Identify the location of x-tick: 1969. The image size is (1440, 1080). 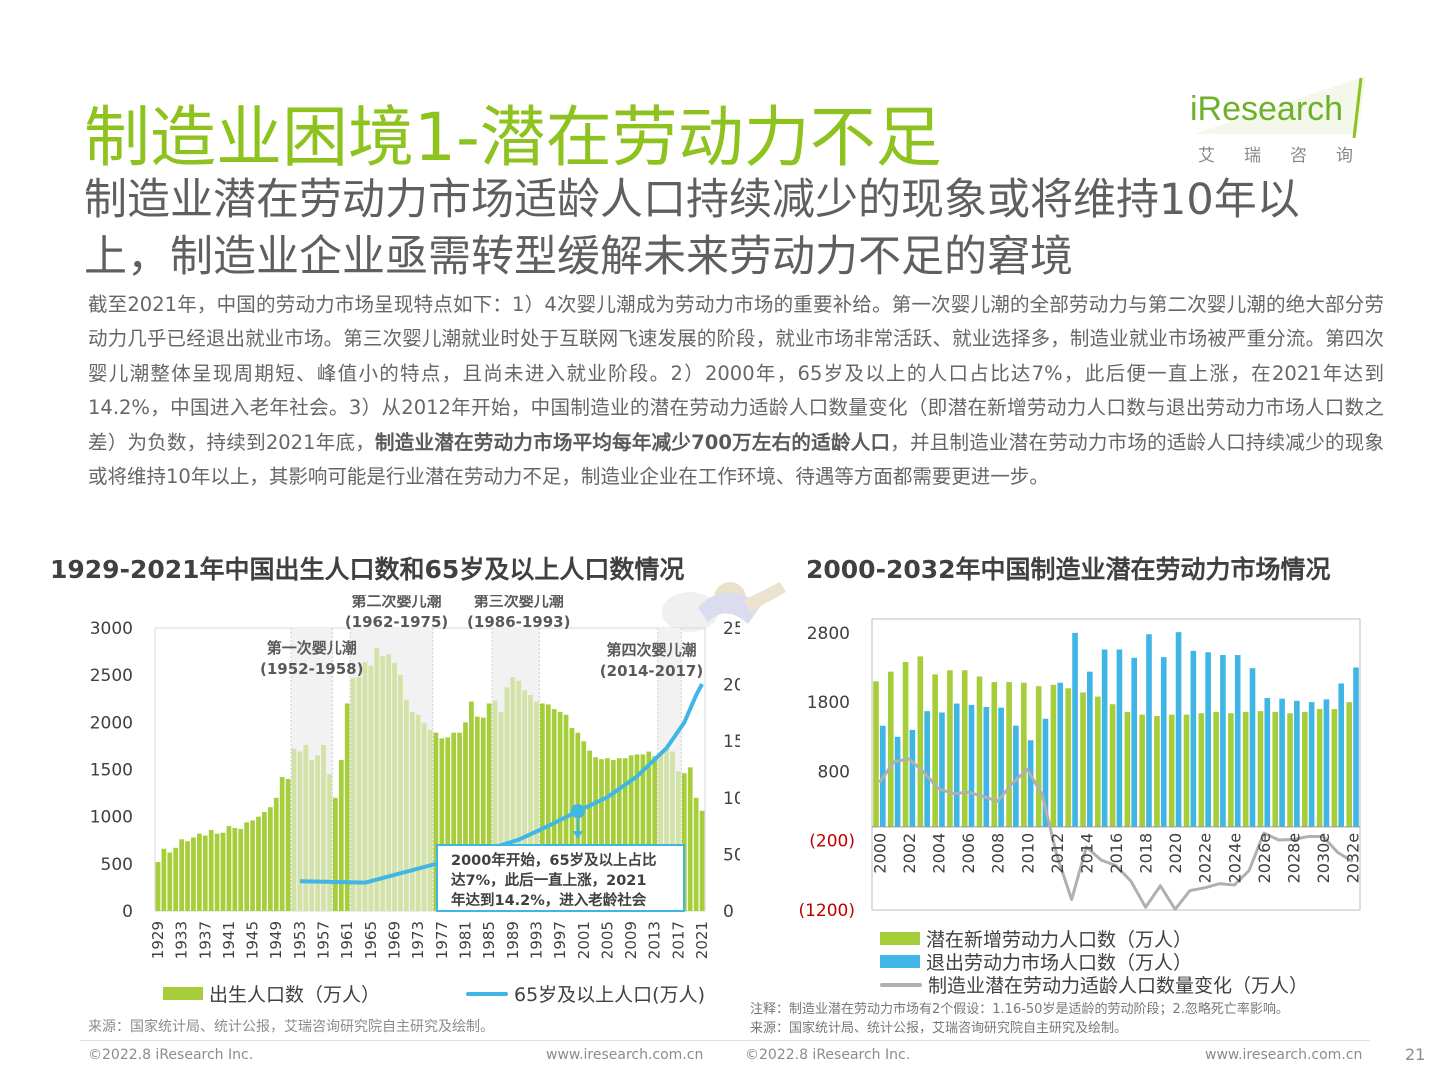
(395, 940).